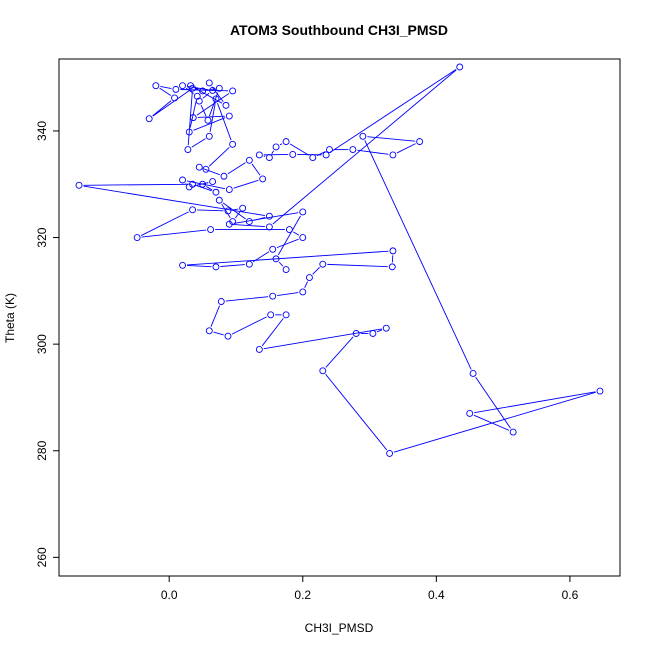  Describe the element at coordinates (570, 595) in the screenshot. I see `x-tick-label: 0.6` at that location.